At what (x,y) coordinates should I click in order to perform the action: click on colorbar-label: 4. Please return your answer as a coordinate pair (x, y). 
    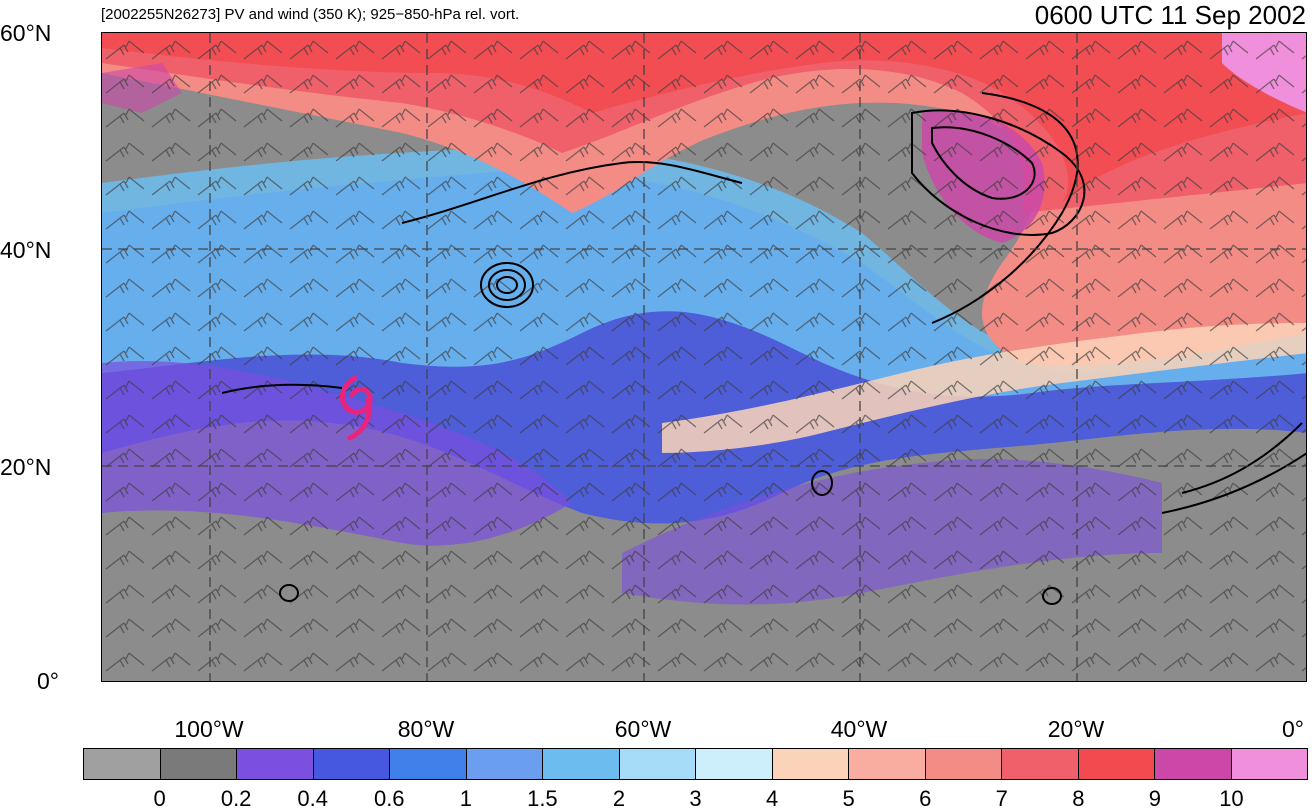
    Looking at the image, I should click on (772, 798).